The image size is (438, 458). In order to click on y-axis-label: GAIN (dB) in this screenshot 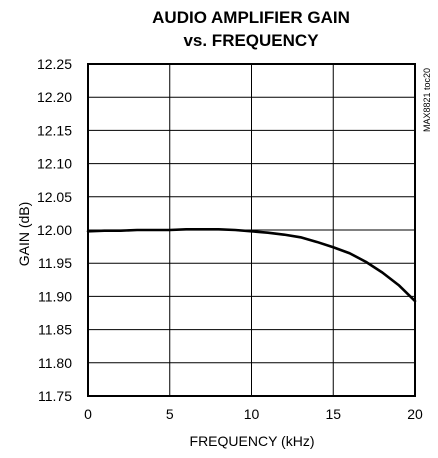, I will do `click(24, 234)`.